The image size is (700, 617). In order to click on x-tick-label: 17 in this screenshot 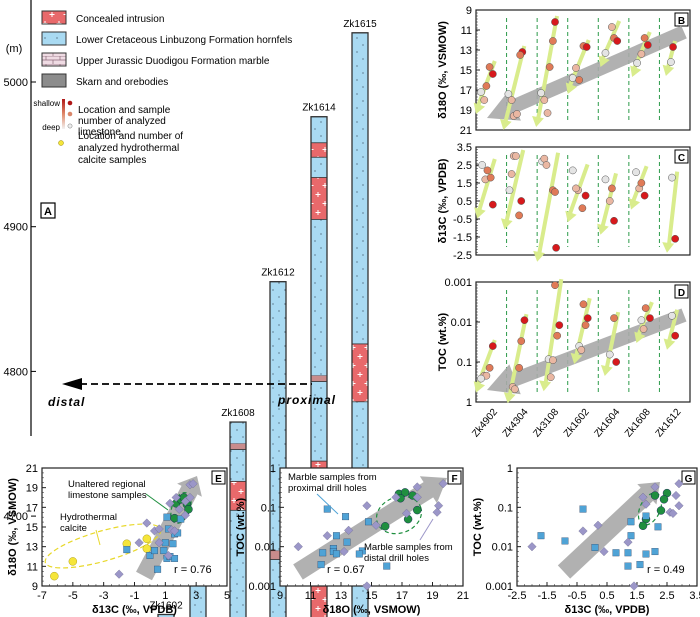, I will do `click(402, 596)`.